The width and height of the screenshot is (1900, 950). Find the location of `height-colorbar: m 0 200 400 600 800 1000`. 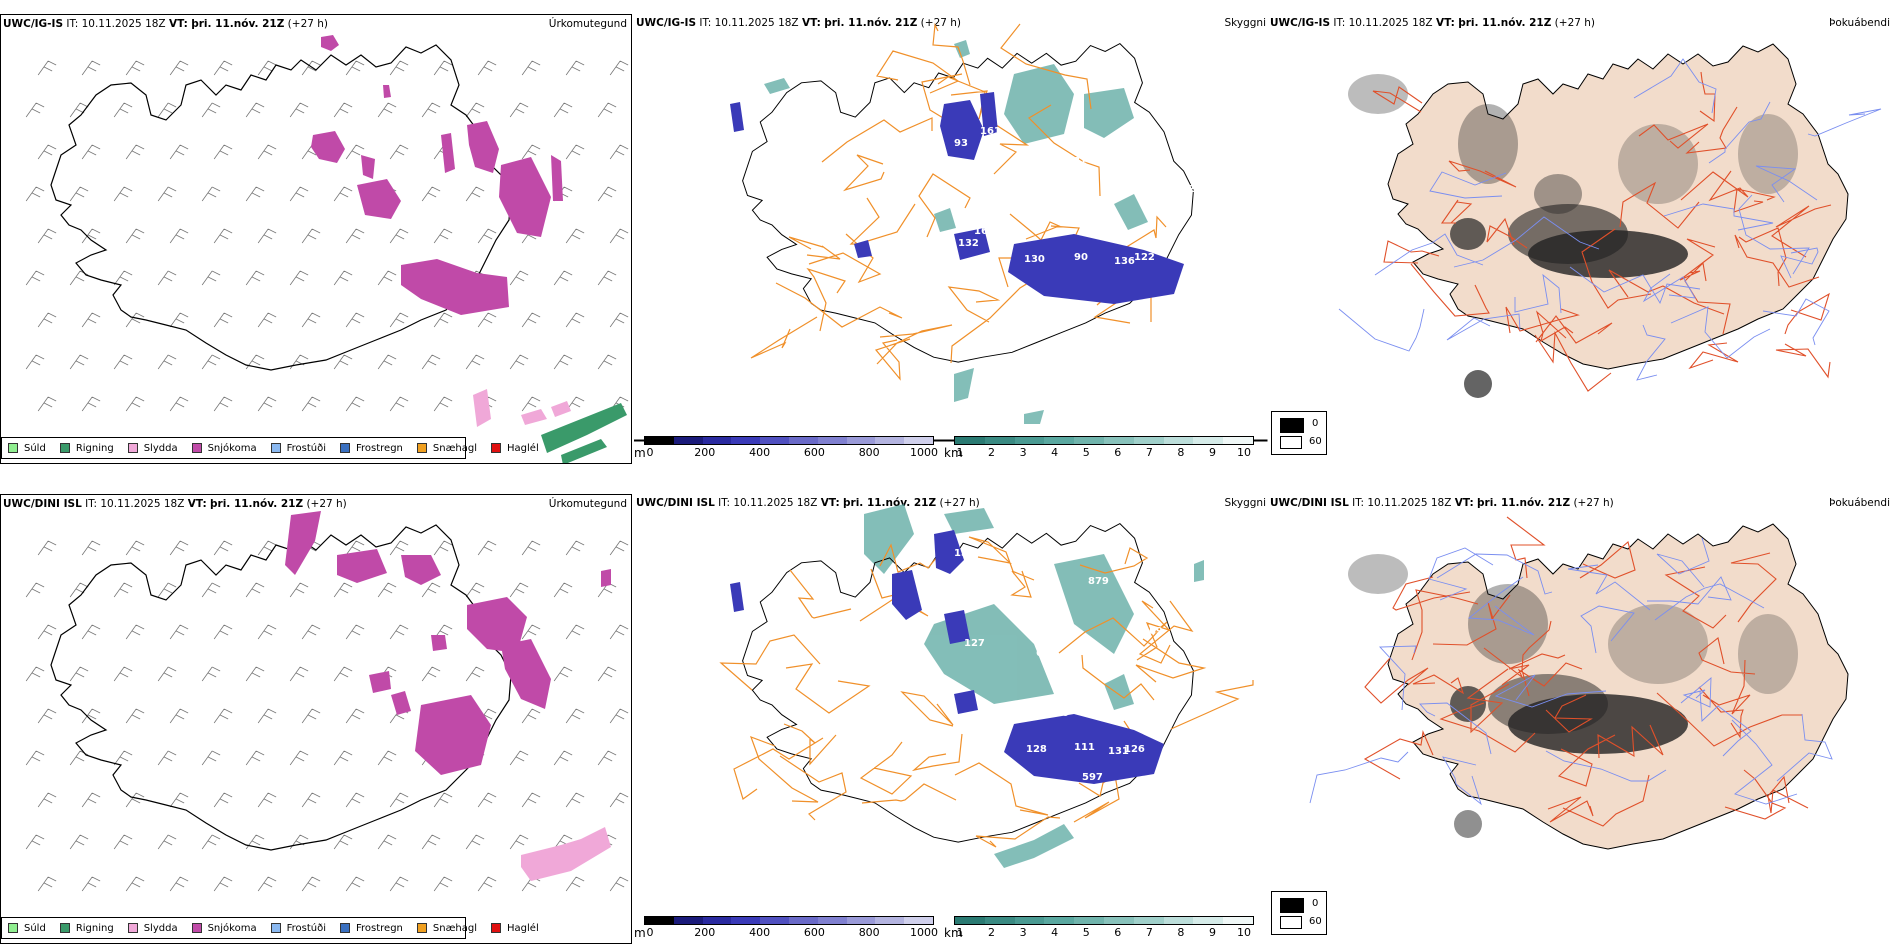

height-colorbar: m 0 200 400 600 800 1000 is located at coordinates (786, 930).